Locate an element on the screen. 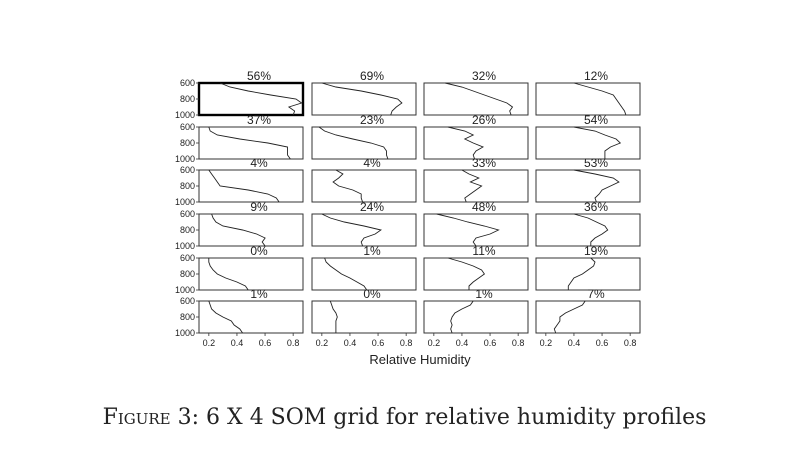  panel-frequency-label: 54% is located at coordinates (596, 120).